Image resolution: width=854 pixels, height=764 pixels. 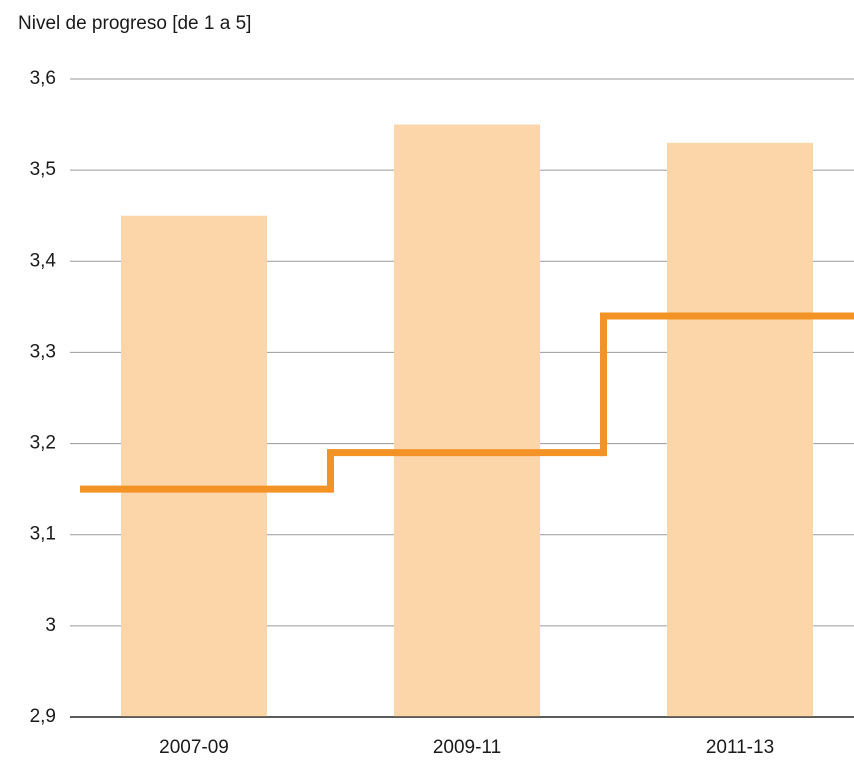 What do you see at coordinates (43, 260) in the screenshot?
I see `y-tick-label: 3,4` at bounding box center [43, 260].